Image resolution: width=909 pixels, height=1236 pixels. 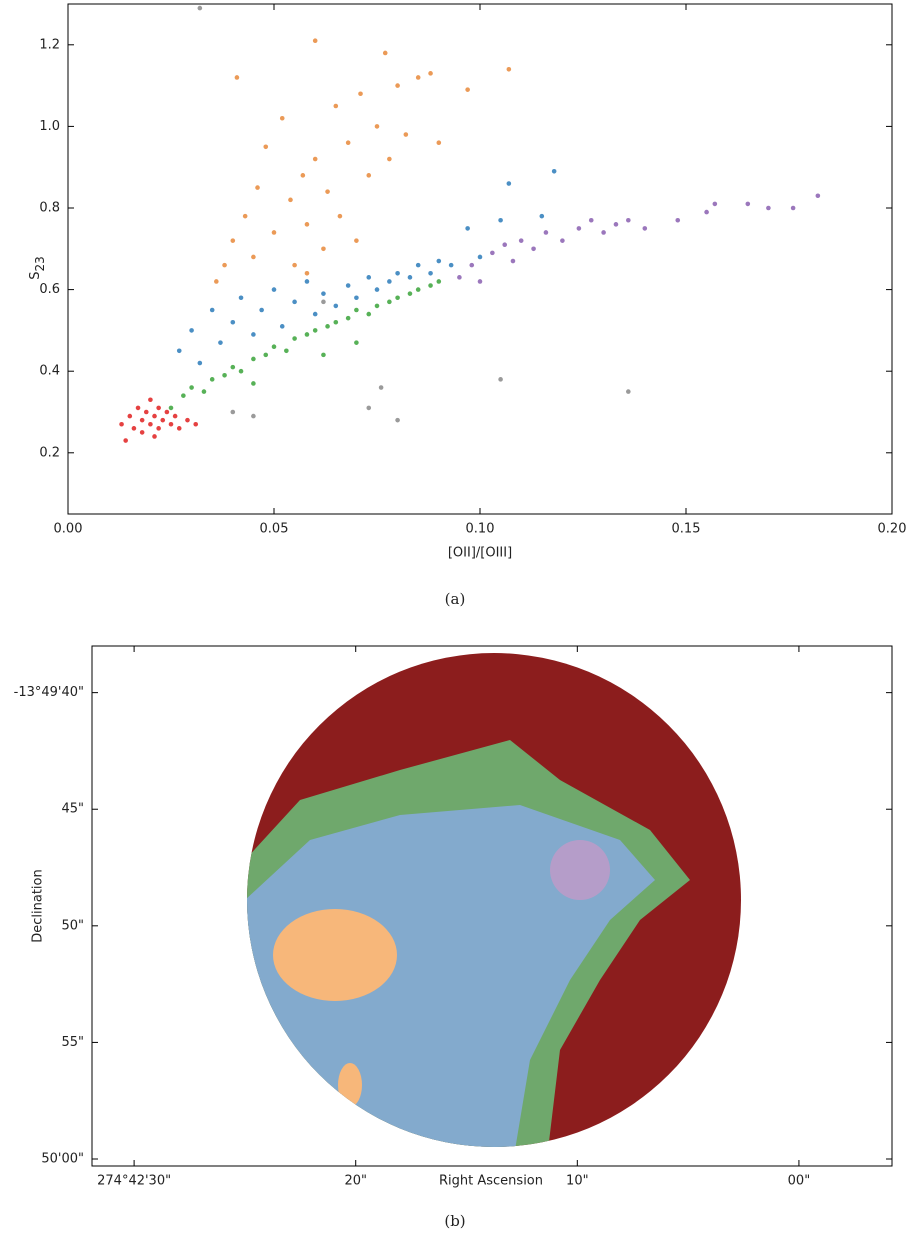 What do you see at coordinates (68, 529) in the screenshot?
I see `x-tick-label: 0.00` at bounding box center [68, 529].